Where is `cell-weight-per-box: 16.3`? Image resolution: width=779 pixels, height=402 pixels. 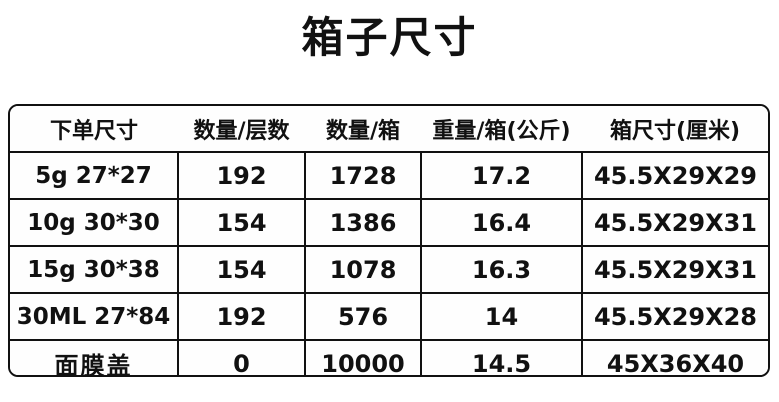
cell-weight-per-box: 16.3 is located at coordinates (502, 270).